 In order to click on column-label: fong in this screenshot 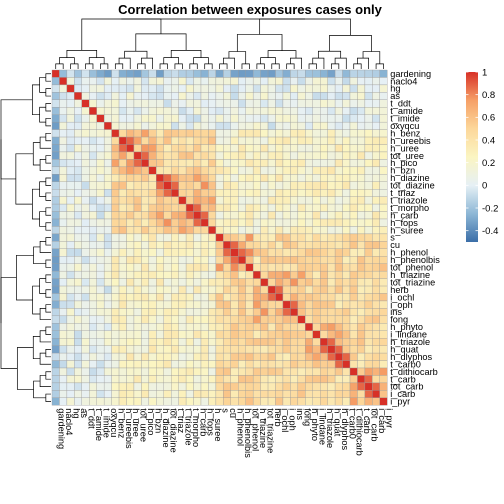, I will do `click(308, 417)`.